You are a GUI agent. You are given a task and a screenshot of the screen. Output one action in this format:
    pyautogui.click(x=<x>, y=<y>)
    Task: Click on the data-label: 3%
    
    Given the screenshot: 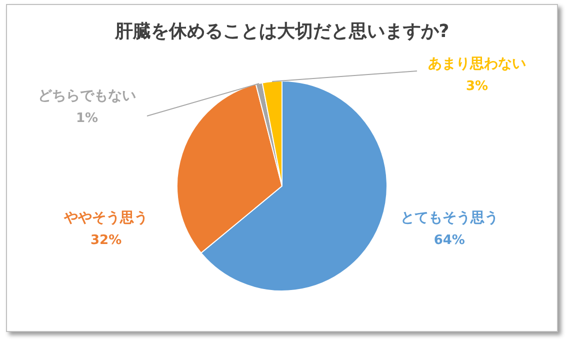 What is the action you would take?
    pyautogui.click(x=477, y=86)
    